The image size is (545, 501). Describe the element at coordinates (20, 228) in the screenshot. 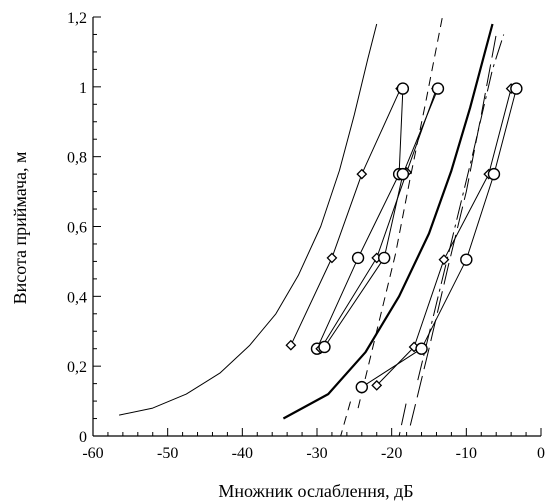

I see `y-axis-title: Висота приймача, м` at that location.